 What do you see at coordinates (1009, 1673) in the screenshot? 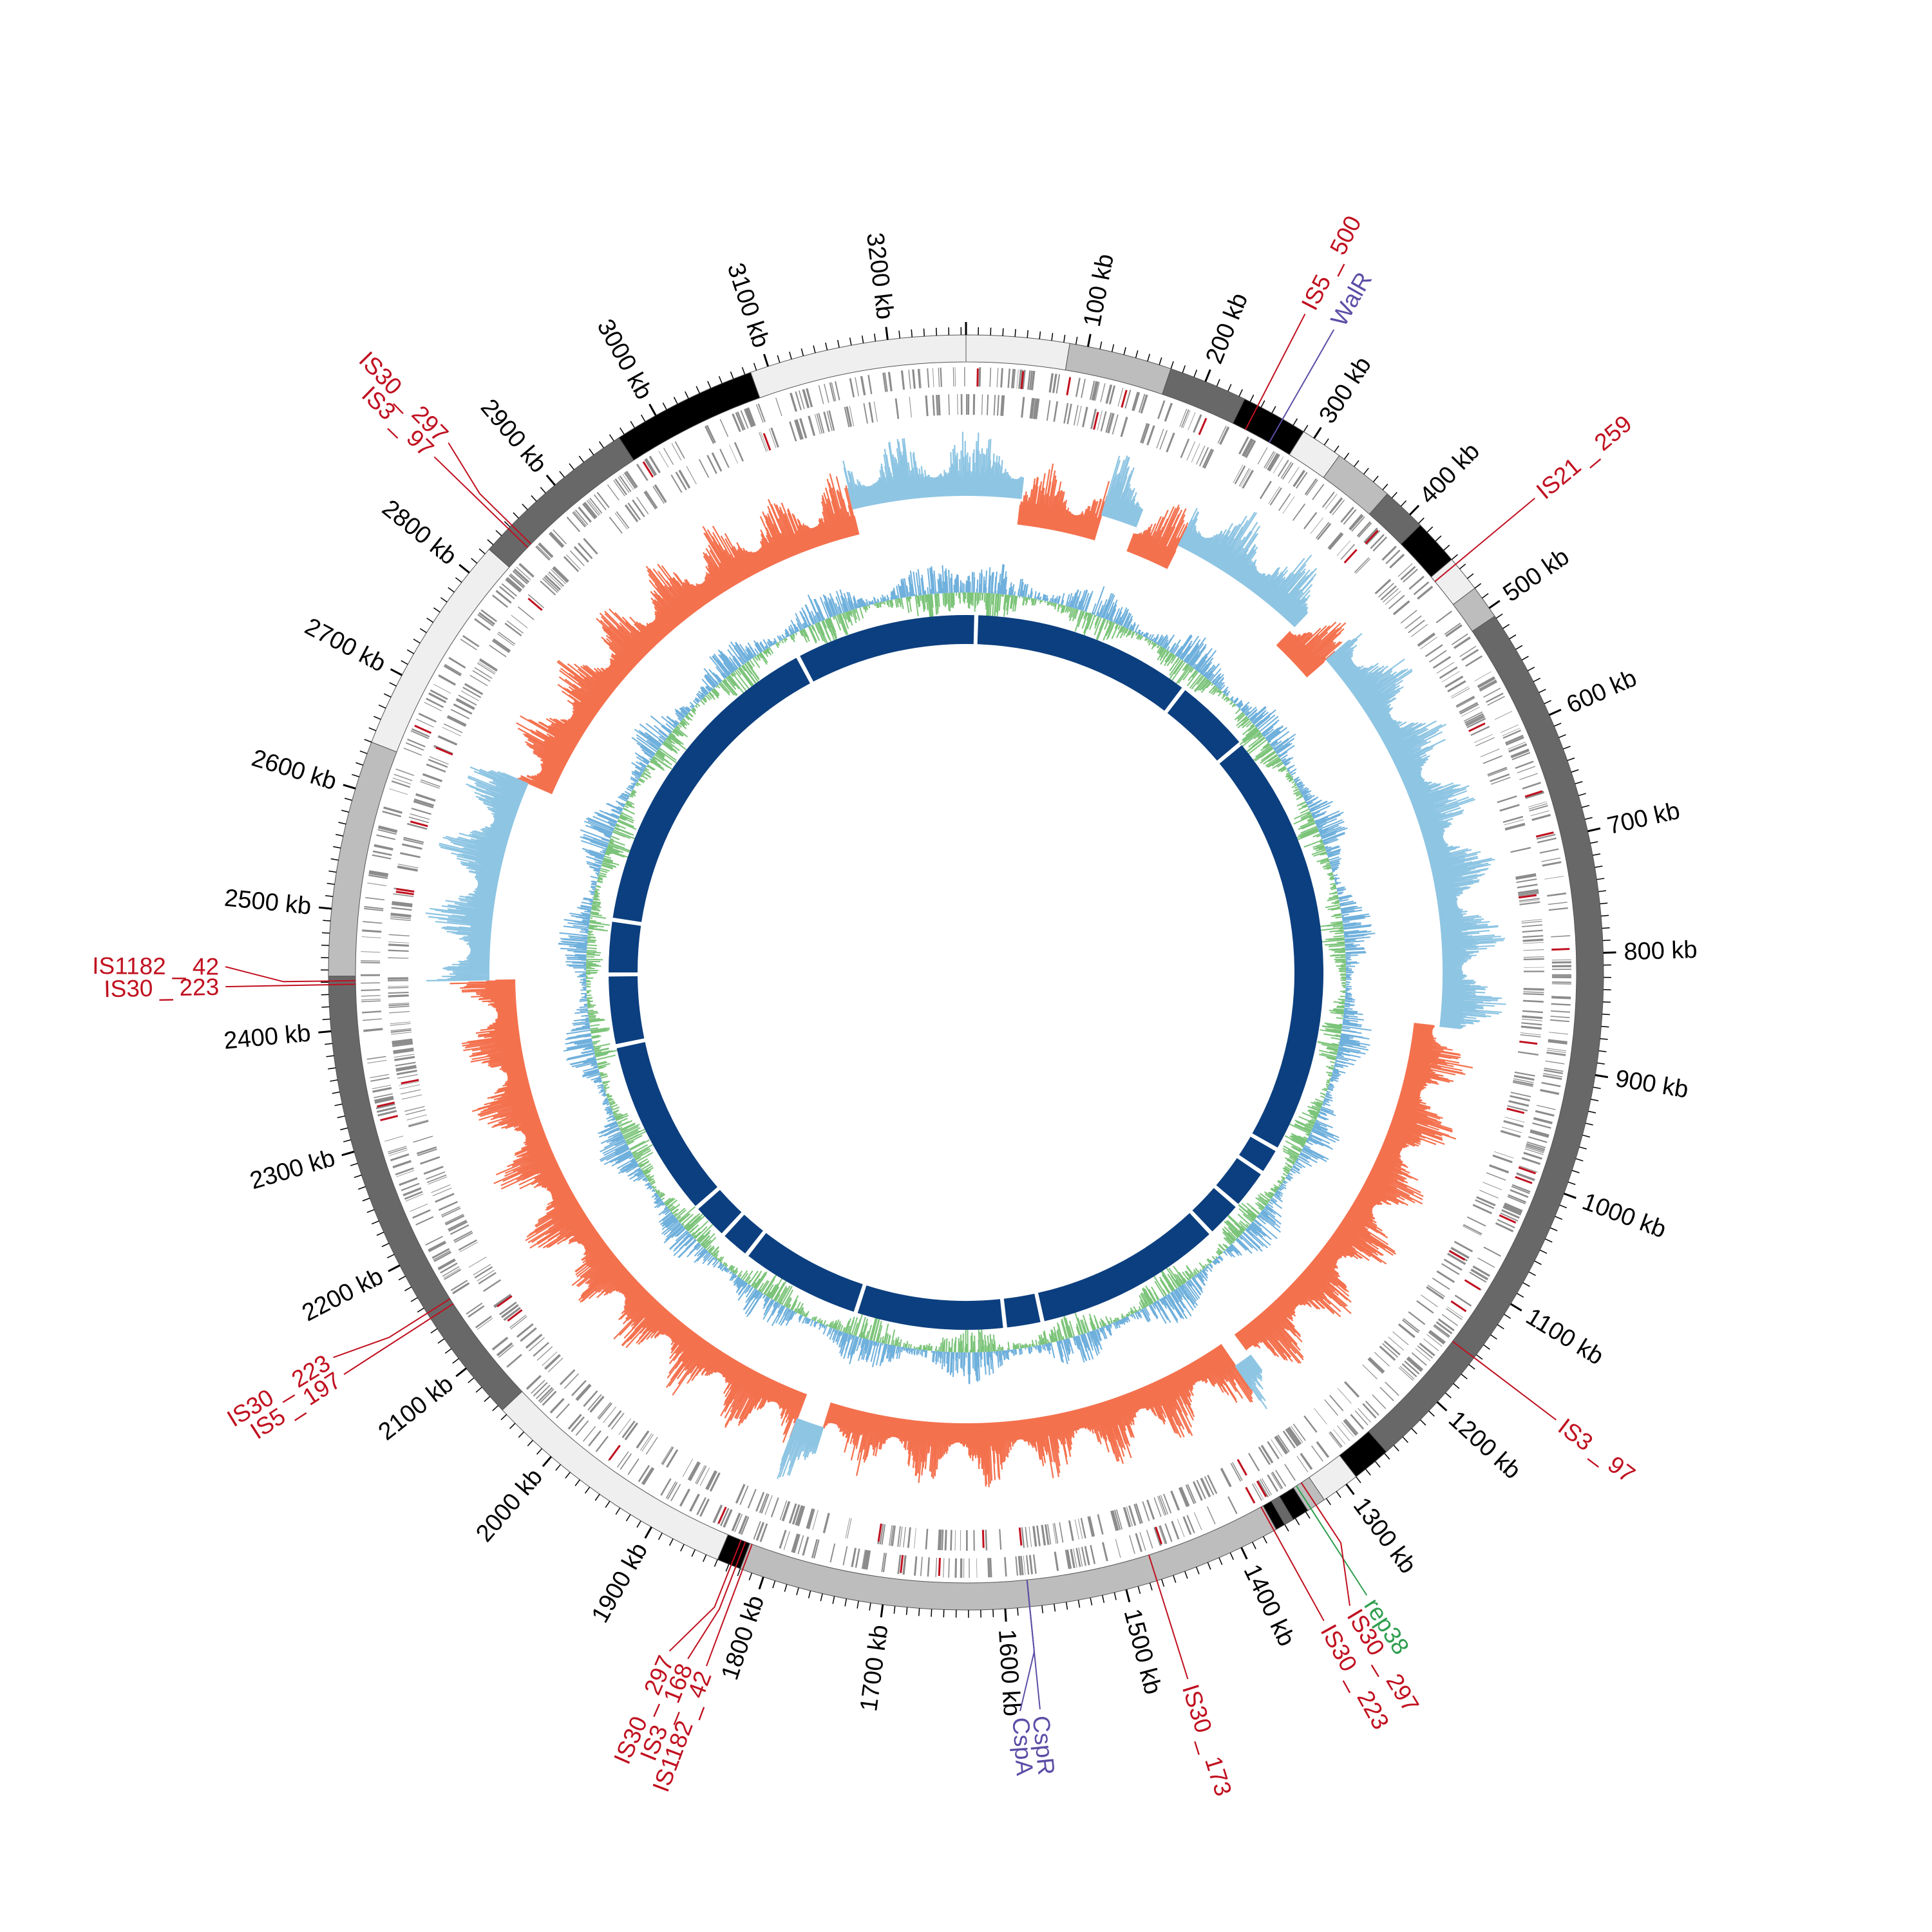
I see `coordinate-label: 1600 kb` at bounding box center [1009, 1673].